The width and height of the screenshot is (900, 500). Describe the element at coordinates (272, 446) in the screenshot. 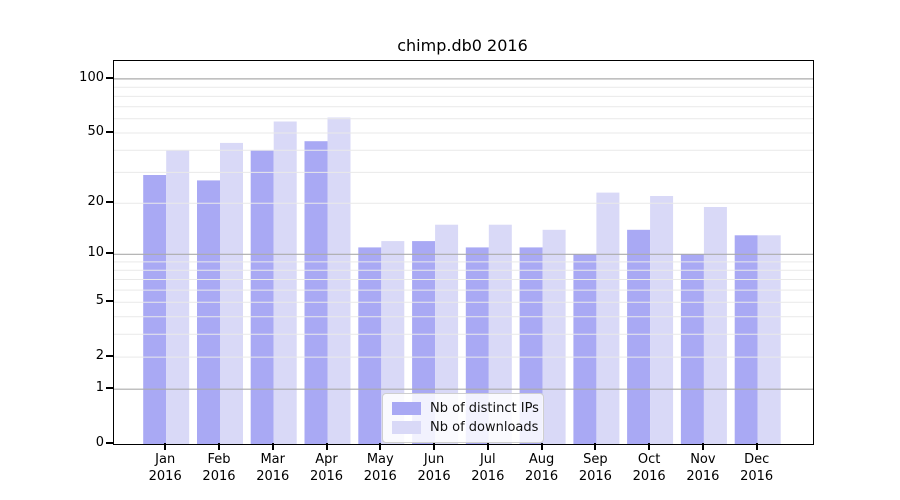

I see `x-tick-mark-mar` at that location.